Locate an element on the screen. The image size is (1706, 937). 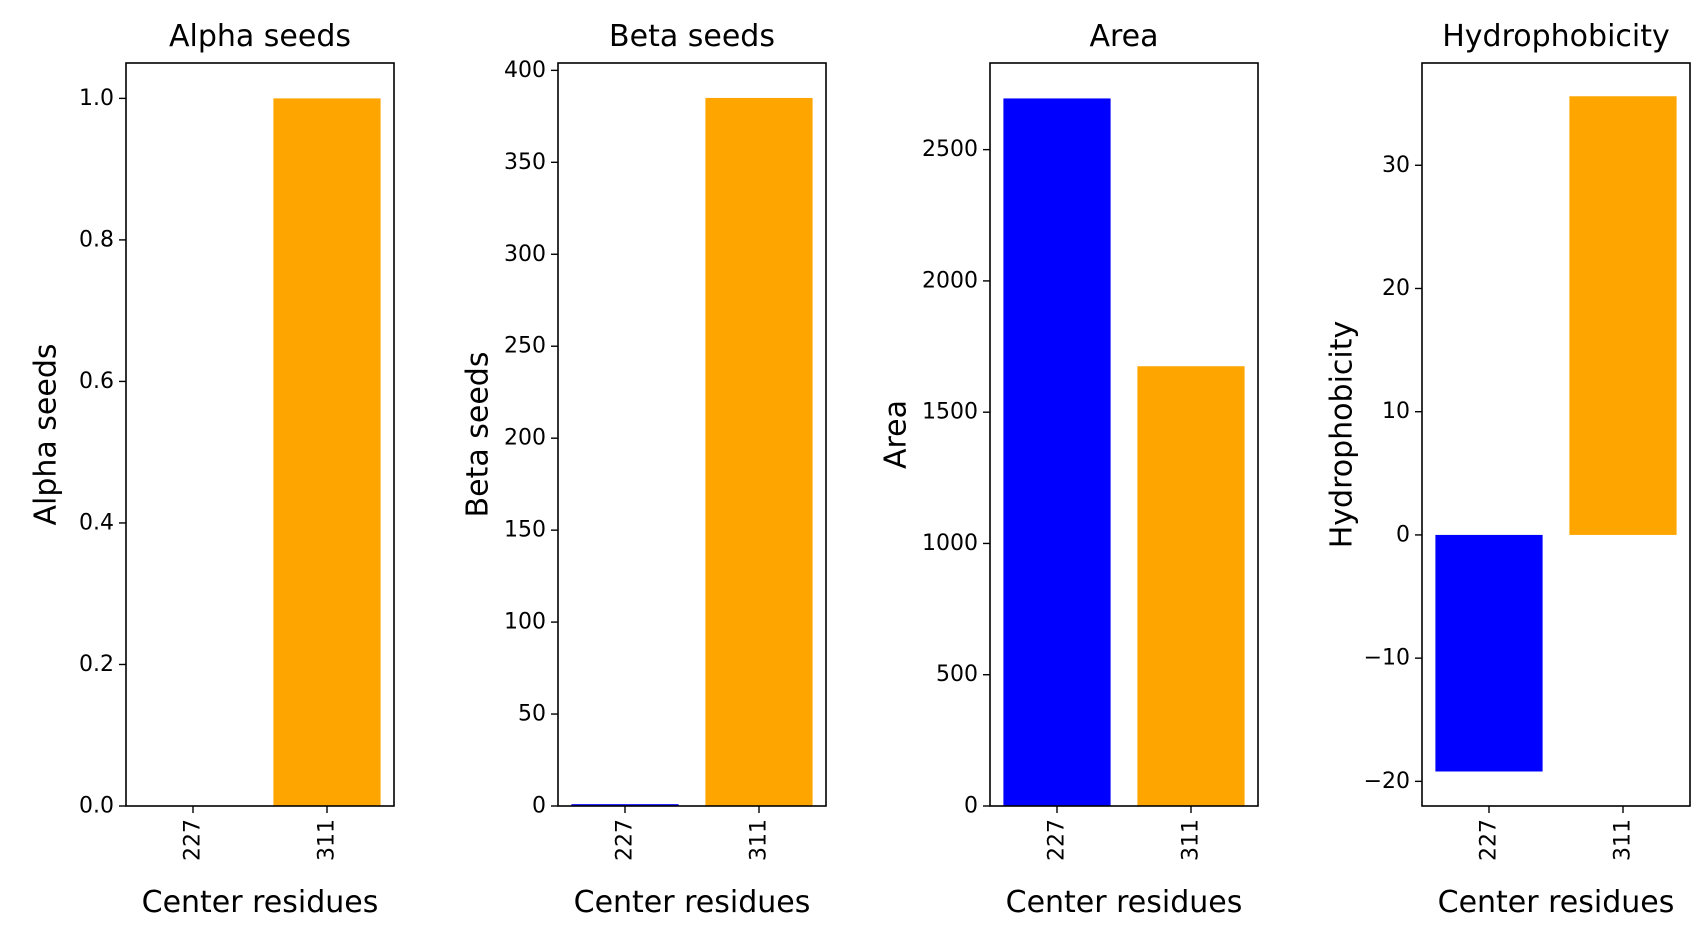
y-tick-label: 100 is located at coordinates (525, 622).